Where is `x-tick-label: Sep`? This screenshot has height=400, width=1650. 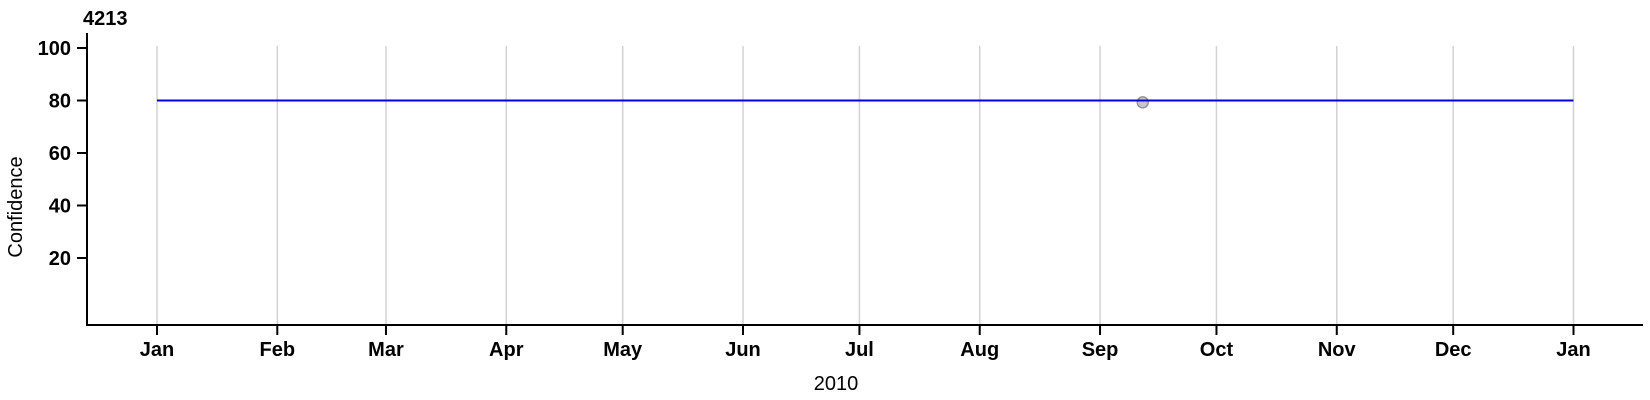 x-tick-label: Sep is located at coordinates (1100, 350).